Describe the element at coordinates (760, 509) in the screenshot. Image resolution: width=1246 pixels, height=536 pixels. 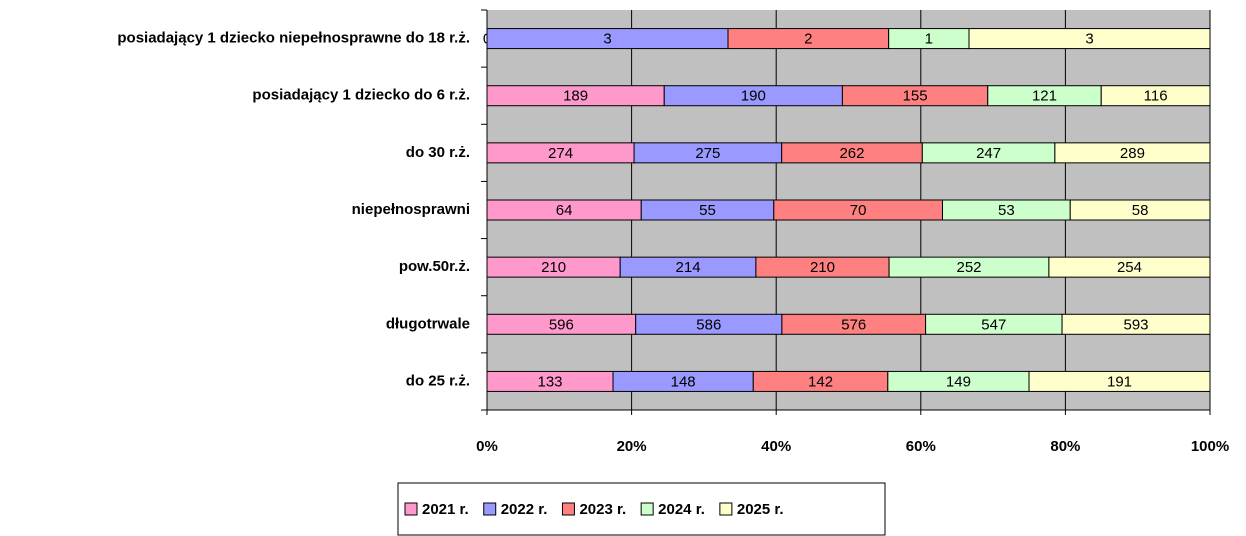
I see `legend-label: 2025 r.` at that location.